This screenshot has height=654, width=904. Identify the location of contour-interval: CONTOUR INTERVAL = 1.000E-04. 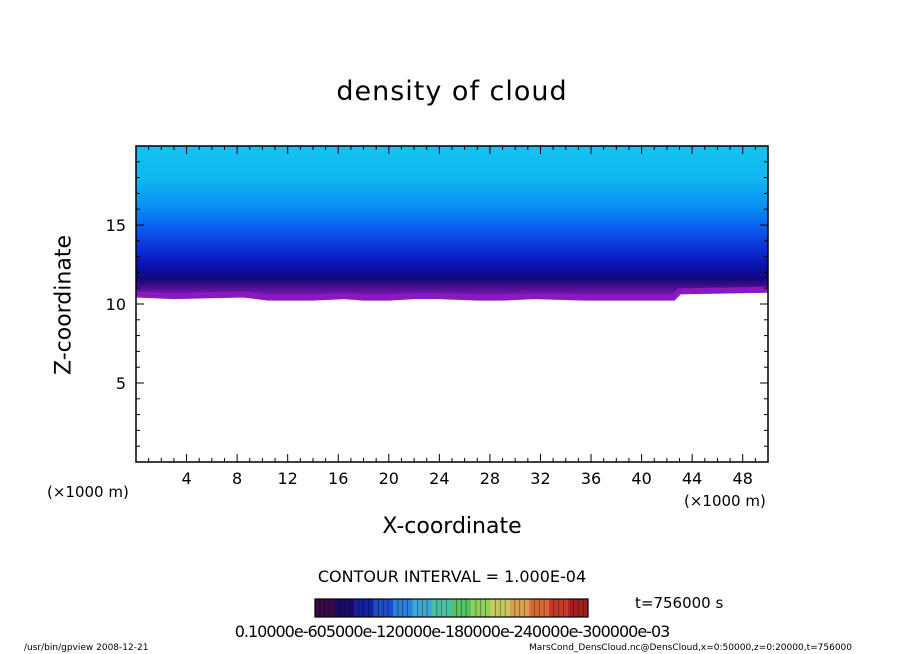
(452, 576).